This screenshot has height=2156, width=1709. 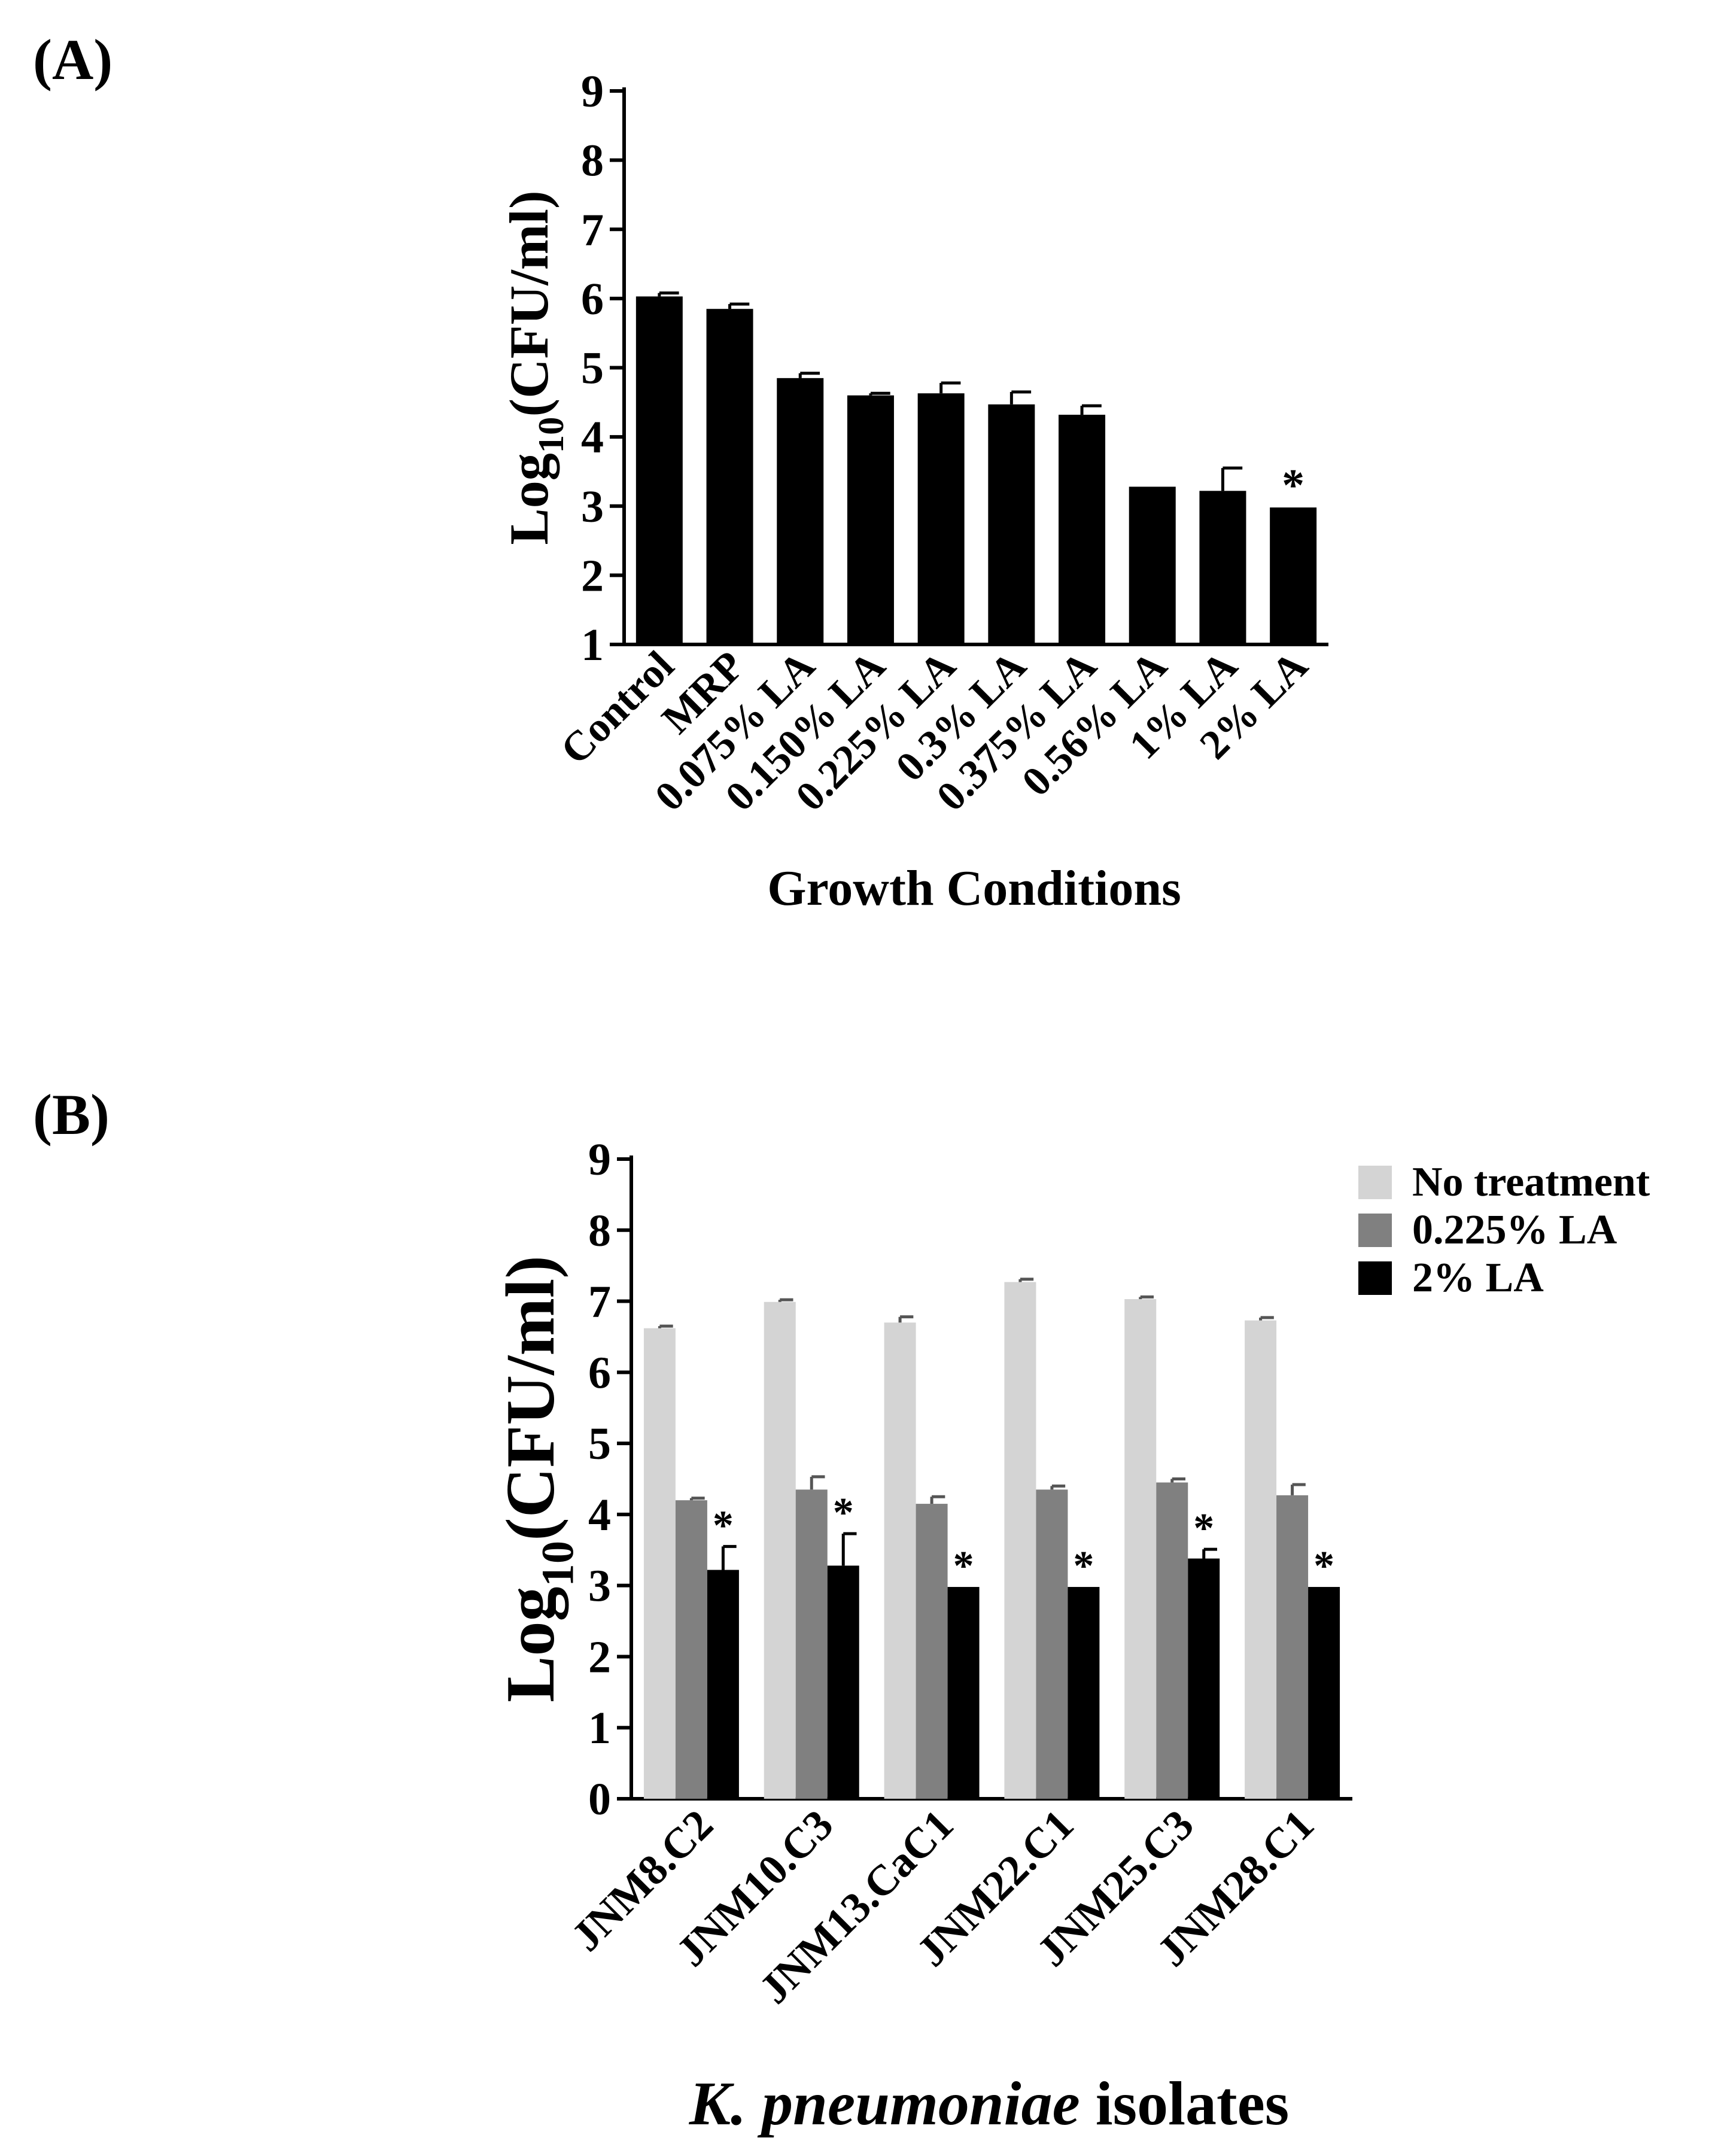 I want to click on x-axis-label: K. pneumoniae isolates, so click(x=989, y=2103).